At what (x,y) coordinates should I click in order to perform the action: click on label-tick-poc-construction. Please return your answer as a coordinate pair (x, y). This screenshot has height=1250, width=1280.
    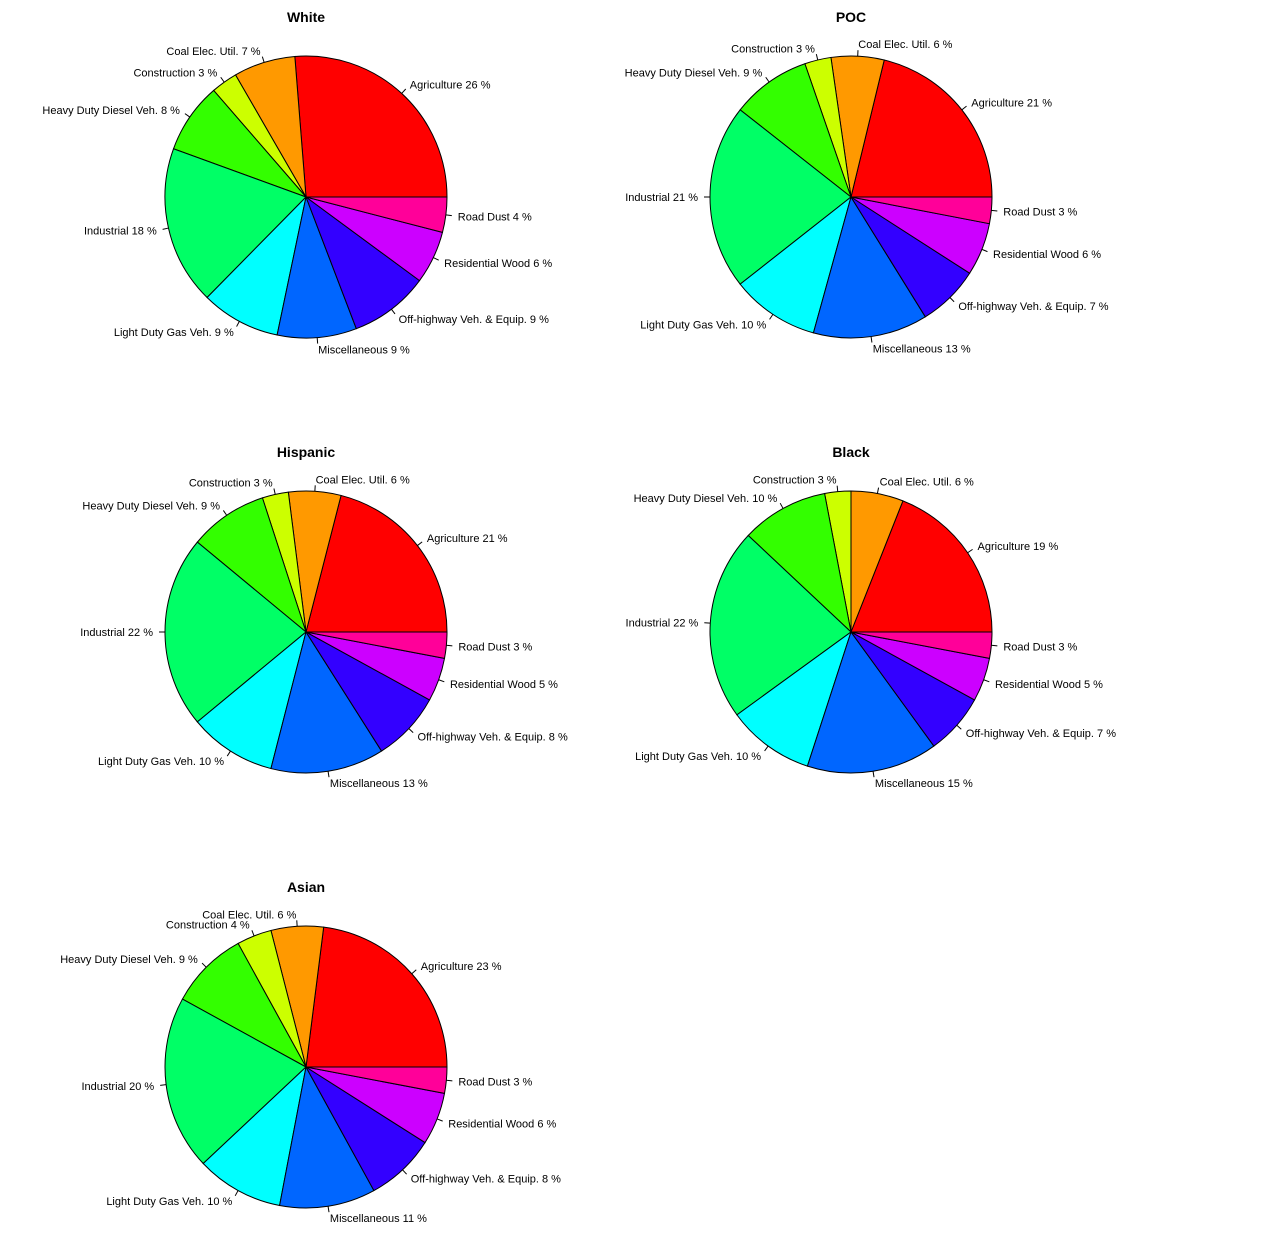
    Looking at the image, I should click on (817, 57).